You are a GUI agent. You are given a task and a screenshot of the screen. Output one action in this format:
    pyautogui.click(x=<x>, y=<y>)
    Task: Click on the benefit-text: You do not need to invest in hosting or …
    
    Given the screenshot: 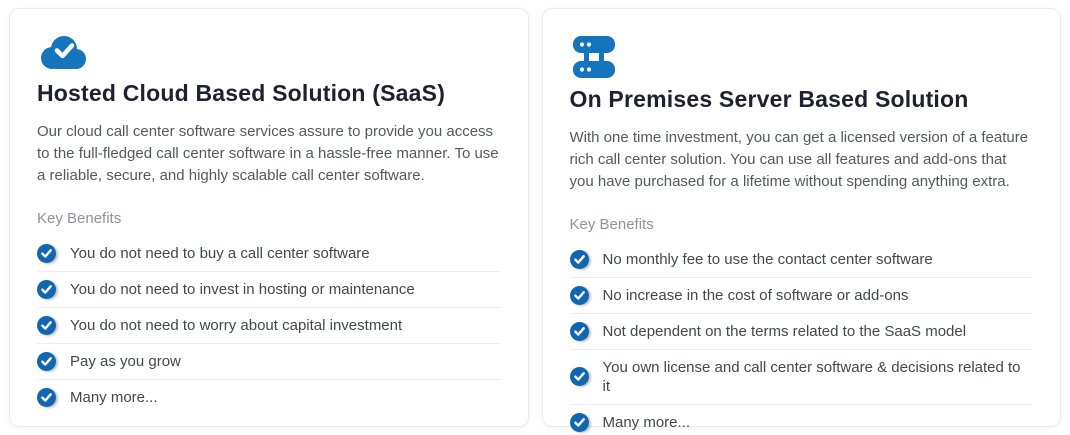 What is the action you would take?
    pyautogui.click(x=242, y=289)
    